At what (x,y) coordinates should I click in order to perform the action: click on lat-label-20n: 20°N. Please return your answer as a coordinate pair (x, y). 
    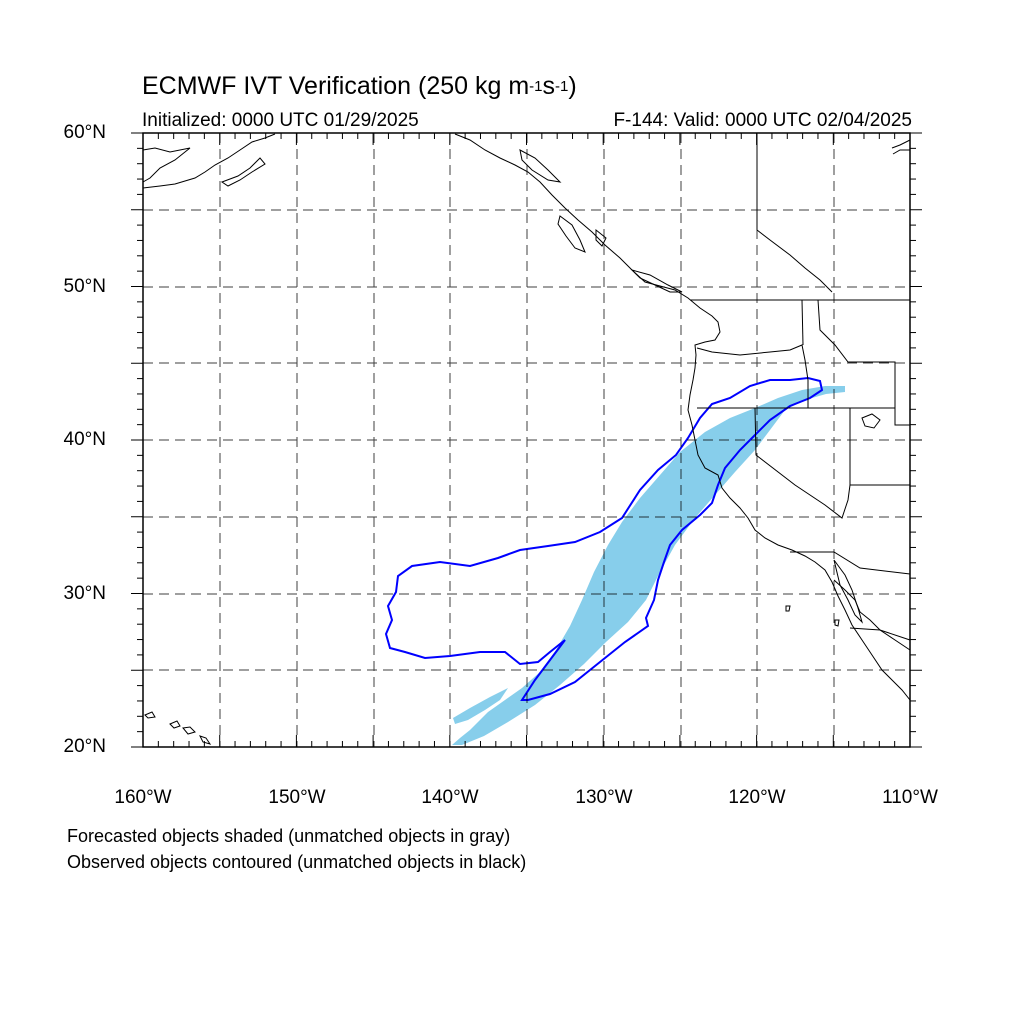
    Looking at the image, I should click on (84, 746).